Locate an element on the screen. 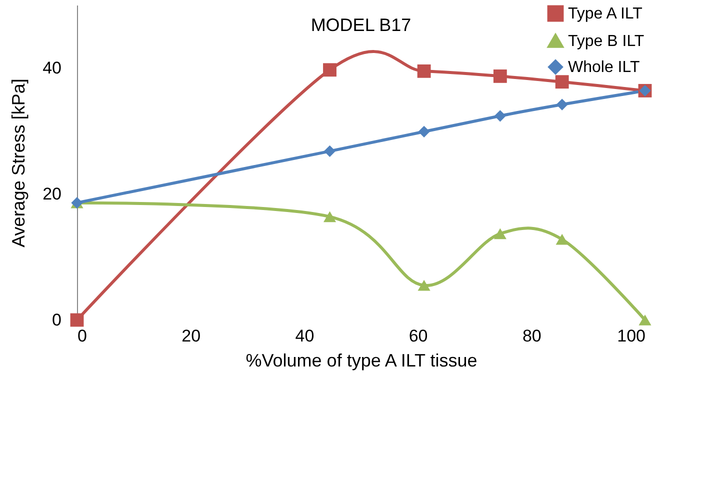 The width and height of the screenshot is (716, 483). text: MODEL B17 is located at coordinates (361, 25).